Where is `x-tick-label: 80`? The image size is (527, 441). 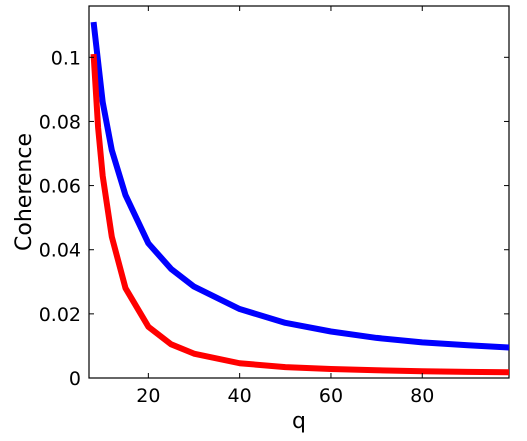 x-tick-label: 80 is located at coordinates (422, 396).